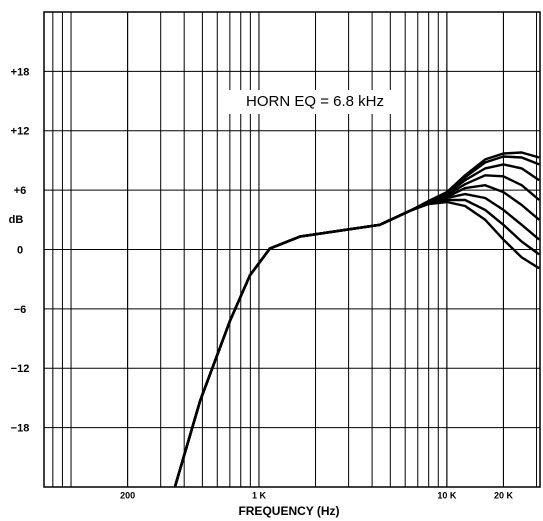  I want to click on y-tick-label: −12, so click(20, 369).